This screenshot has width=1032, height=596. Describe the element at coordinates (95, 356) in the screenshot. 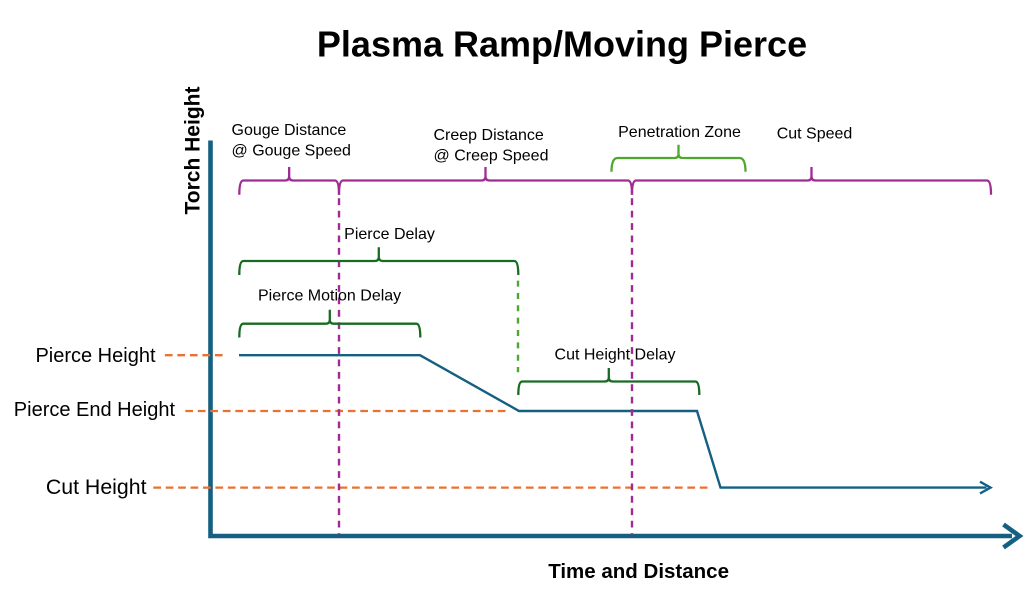

I see `svg-text: Pierce Height` at that location.